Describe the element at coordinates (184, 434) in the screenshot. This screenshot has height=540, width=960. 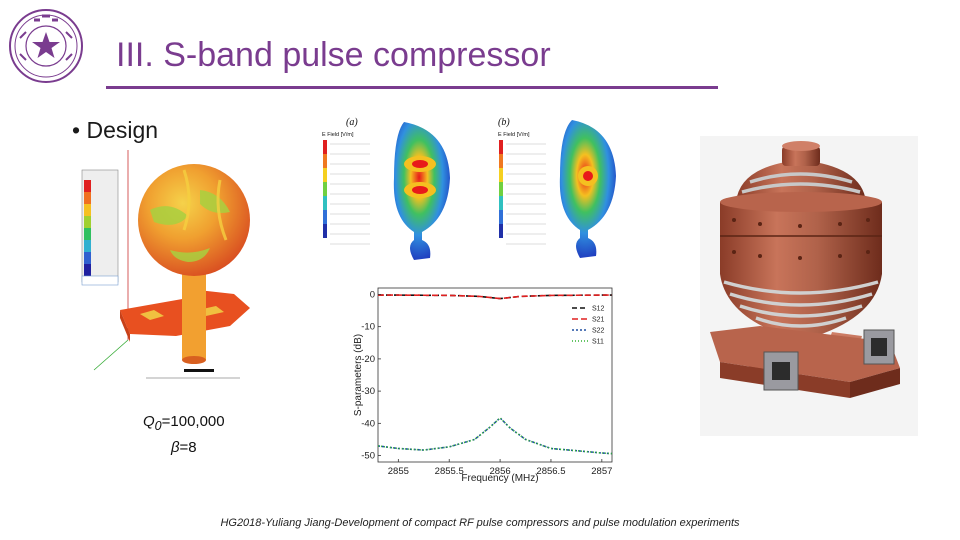
I see `design-parameters: Q0=100,000 β=8` at that location.